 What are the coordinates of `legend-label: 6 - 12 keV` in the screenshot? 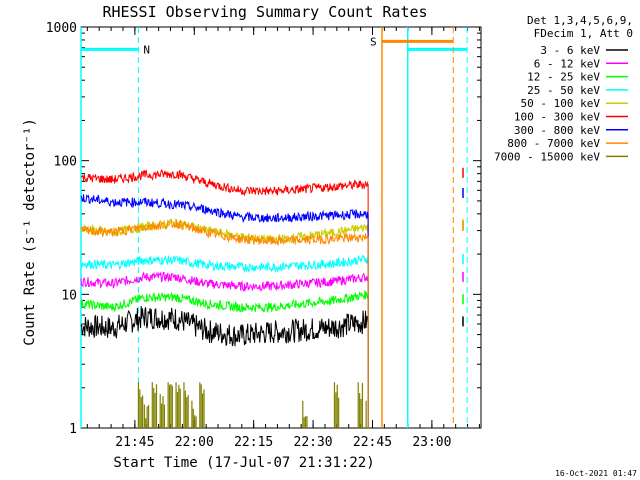 It's located at (567, 63).